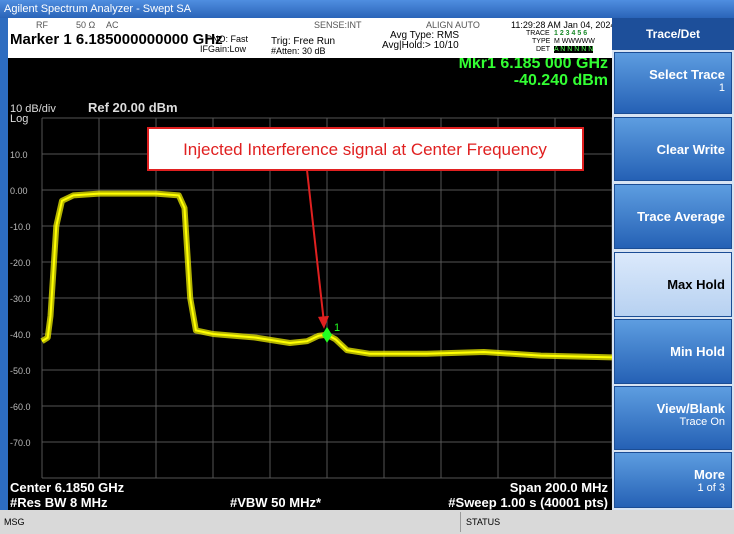  What do you see at coordinates (20, 263) in the screenshot?
I see `y-tick-label: -20.0` at bounding box center [20, 263].